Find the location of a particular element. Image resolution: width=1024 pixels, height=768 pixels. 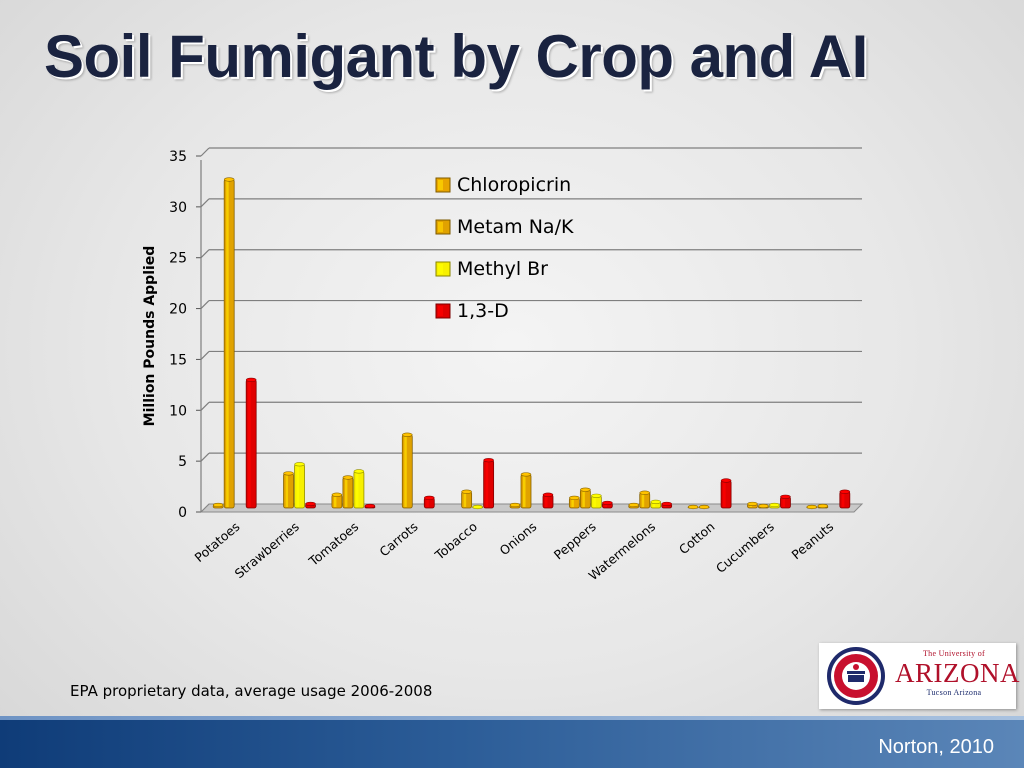

y-tick-label: 35 is located at coordinates (178, 157).